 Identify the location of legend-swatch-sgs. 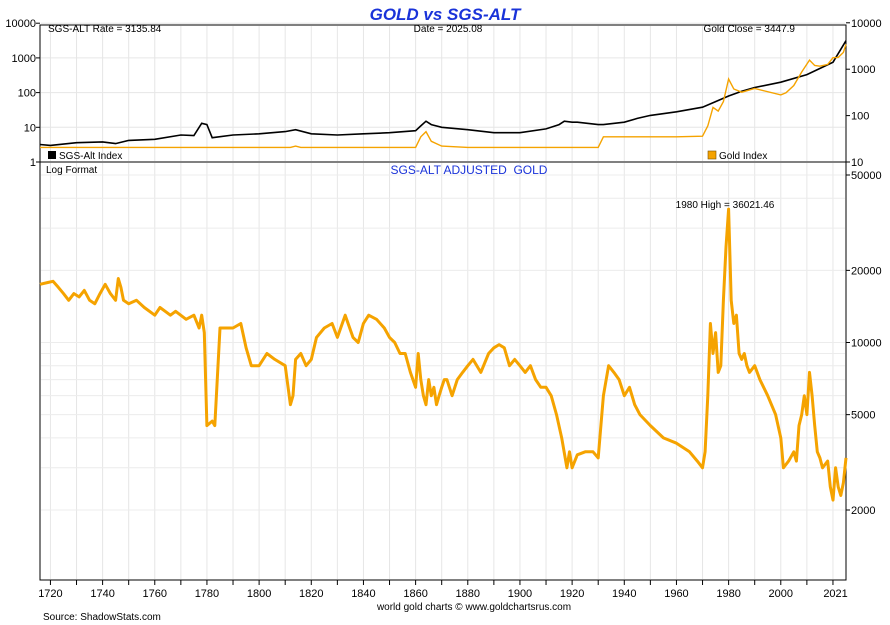
(52, 155).